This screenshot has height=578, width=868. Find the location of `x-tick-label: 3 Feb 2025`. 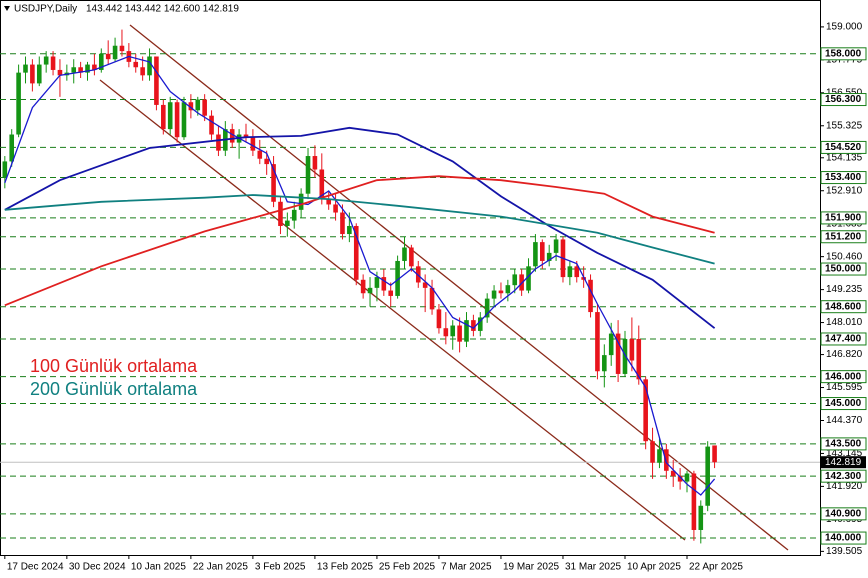

x-tick-label: 3 Feb 2025 is located at coordinates (280, 567).